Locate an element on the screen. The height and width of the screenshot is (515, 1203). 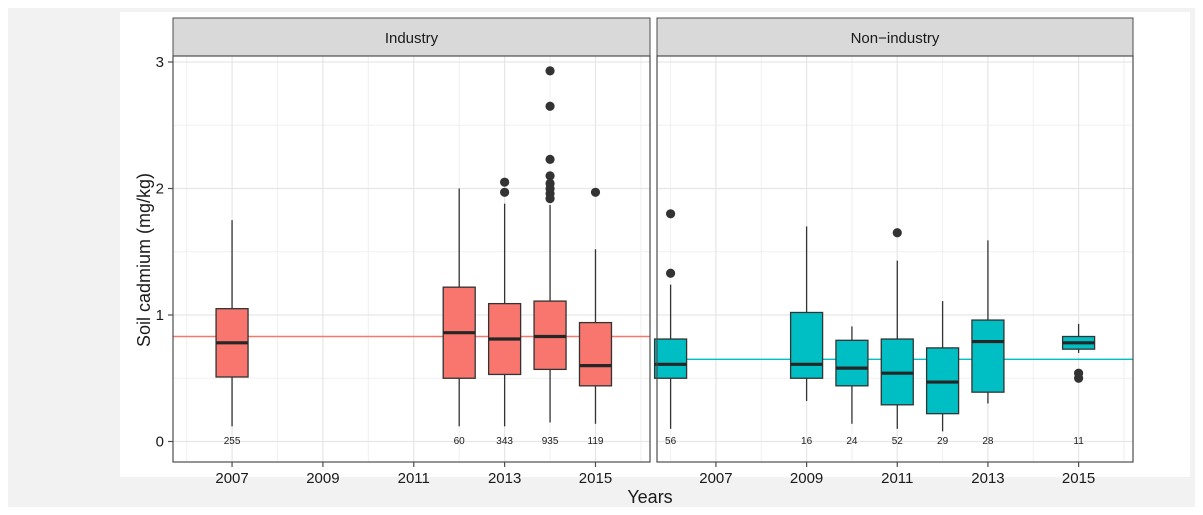
facet-strip is located at coordinates (895, 37).